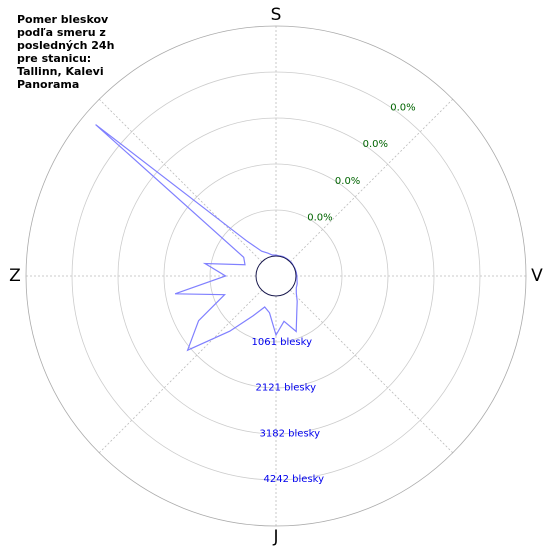 This screenshot has height=550, width=550. I want to click on y-tick-label: 4242 blesky, so click(294, 479).